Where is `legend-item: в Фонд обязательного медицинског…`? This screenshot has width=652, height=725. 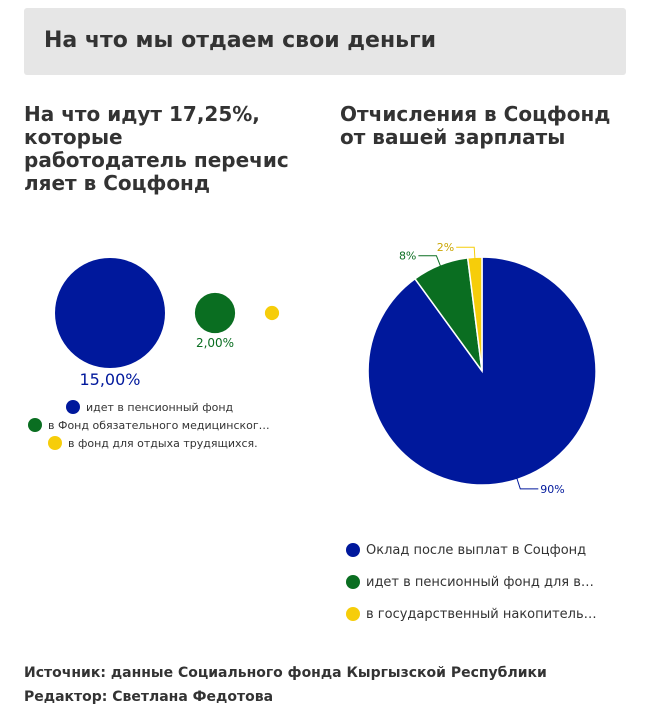
legend-item: в Фонд обязательного медицинског… is located at coordinates (149, 425).